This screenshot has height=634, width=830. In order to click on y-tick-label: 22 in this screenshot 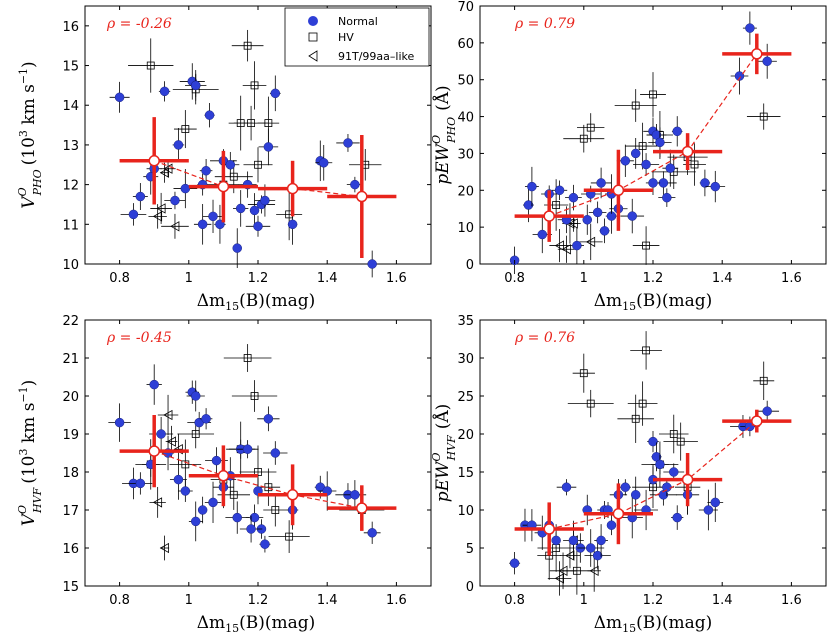, I will do `click(70, 321)`.